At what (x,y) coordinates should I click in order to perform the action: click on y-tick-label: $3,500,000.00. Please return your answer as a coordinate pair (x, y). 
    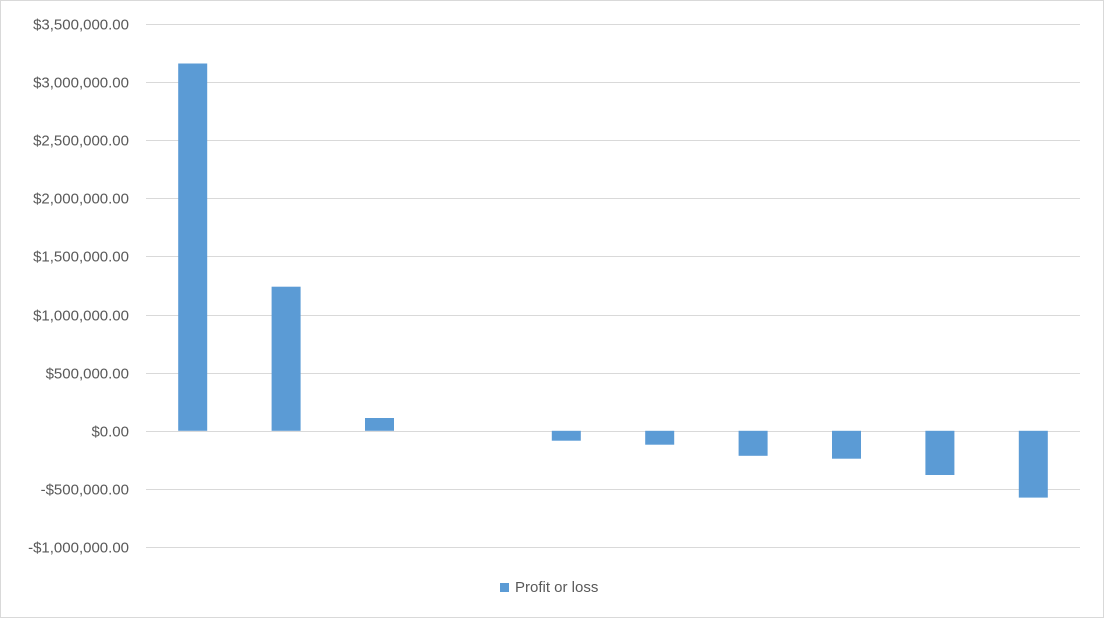
    Looking at the image, I should click on (81, 25).